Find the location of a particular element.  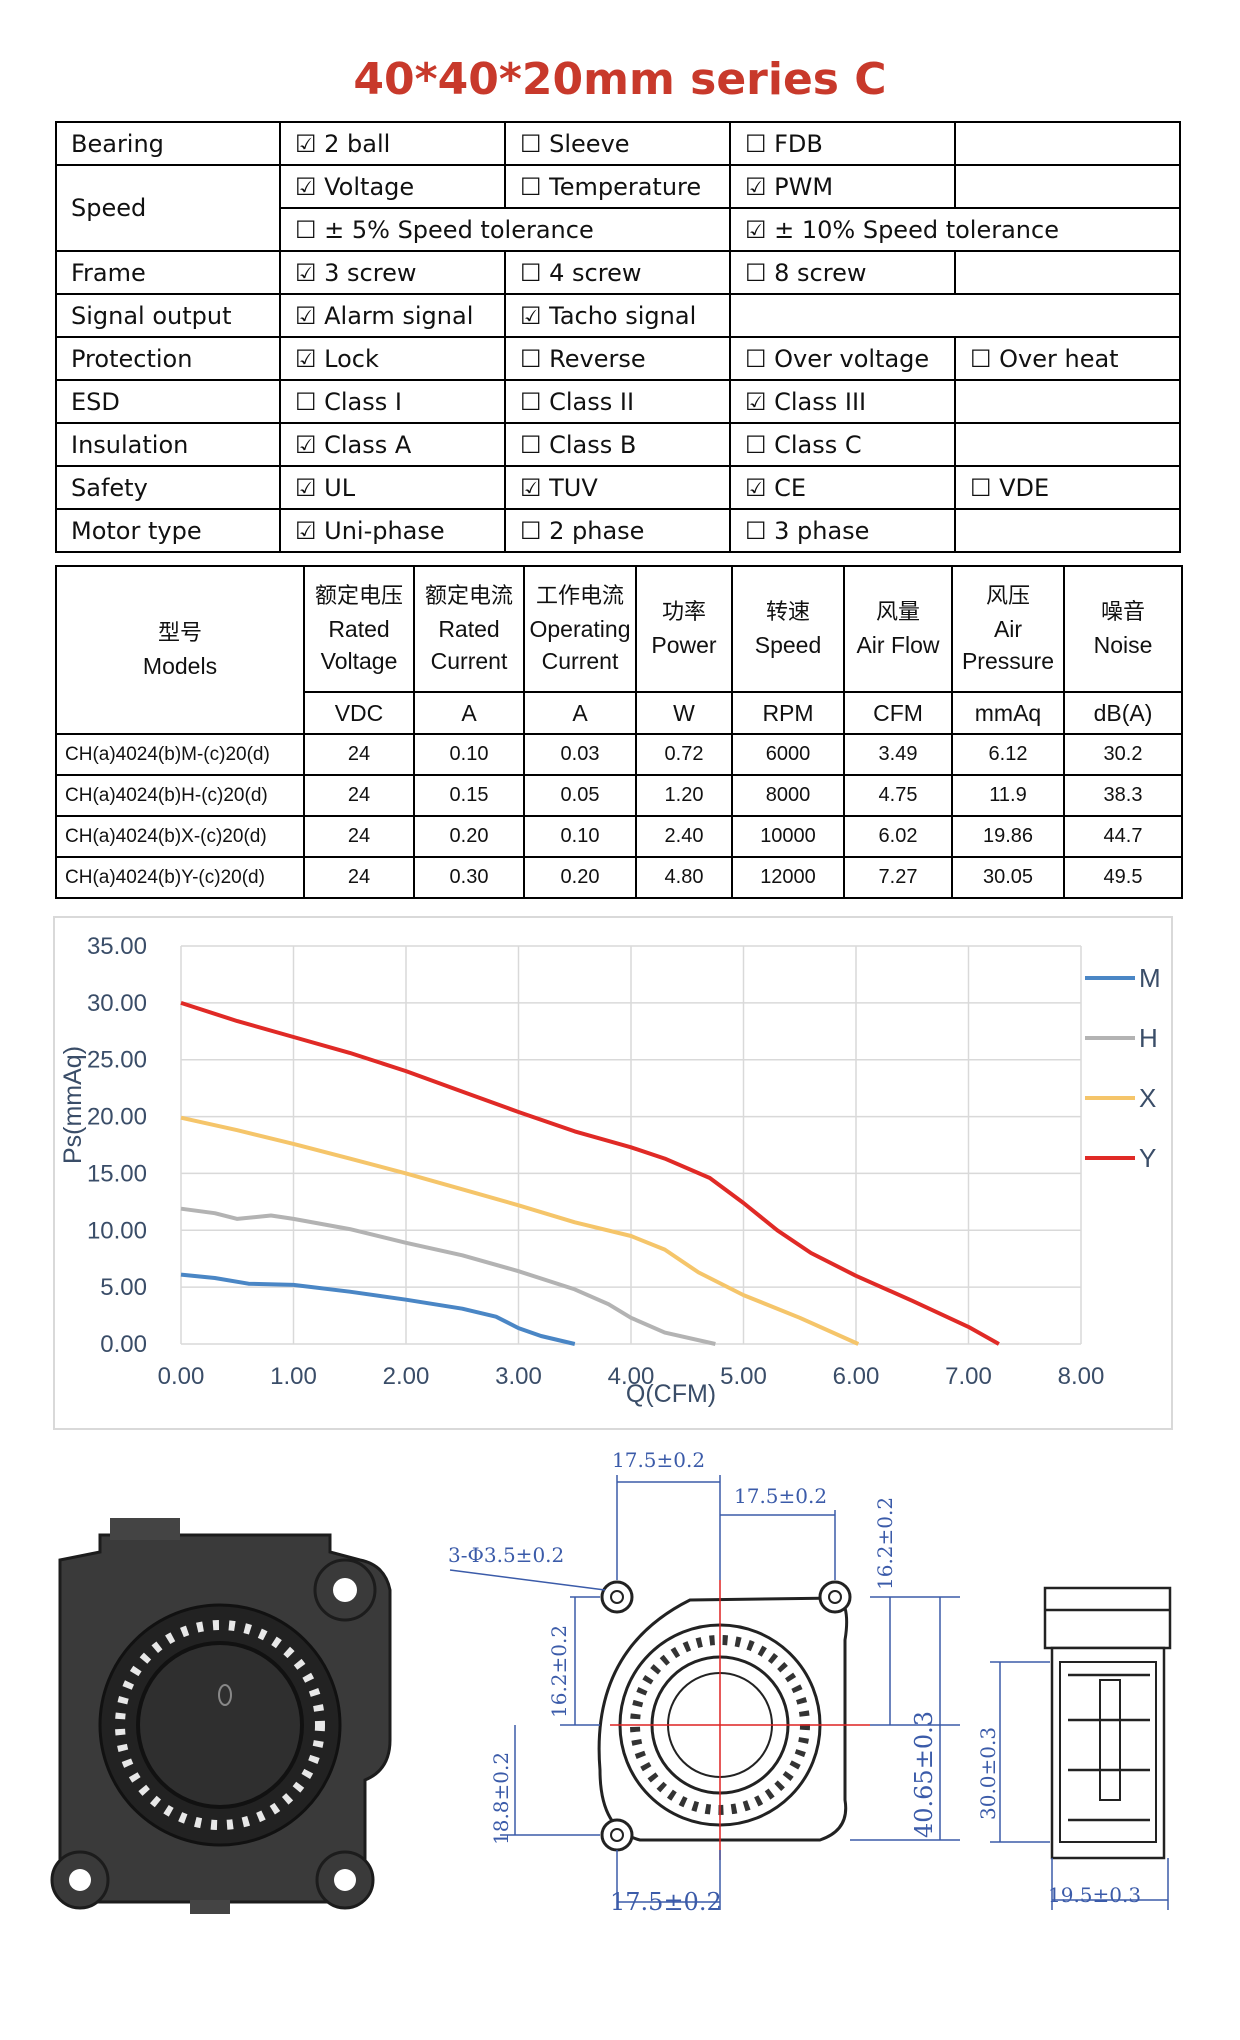

dim-label: 18.8±0.2 is located at coordinates (501, 1798).